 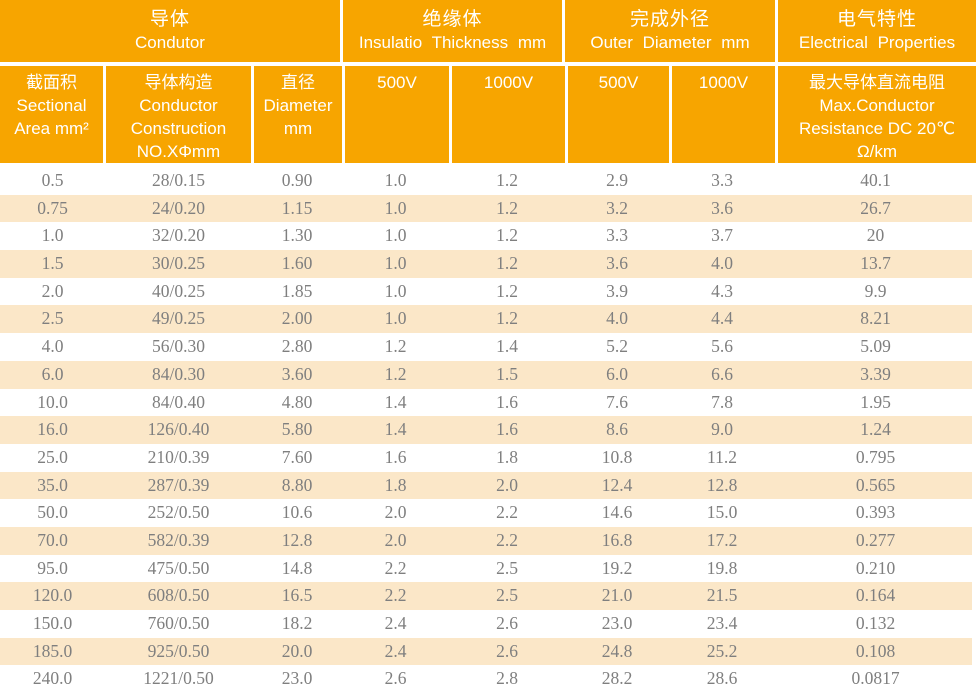 I want to click on cell: 2.80, so click(x=297, y=346).